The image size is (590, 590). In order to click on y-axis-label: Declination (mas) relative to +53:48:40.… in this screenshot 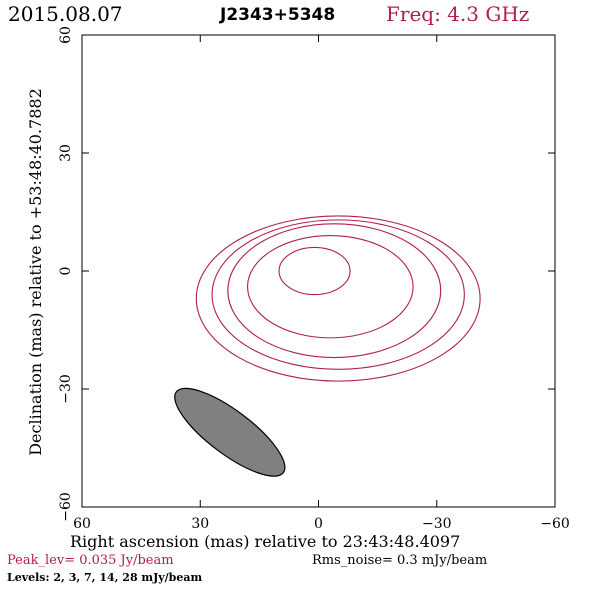, I will do `click(35, 272)`.